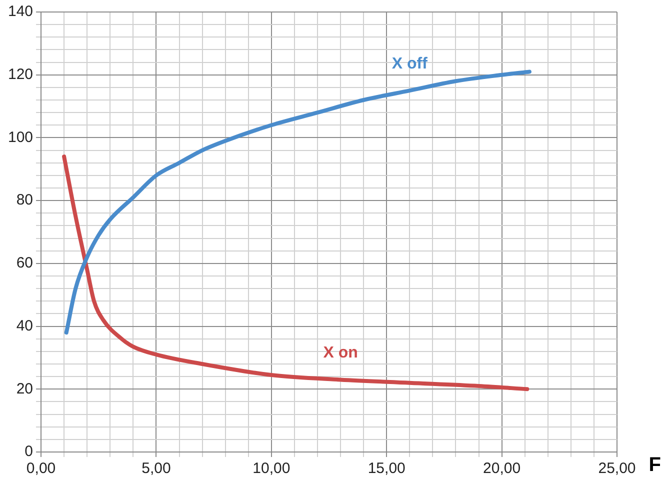 The height and width of the screenshot is (481, 667). I want to click on x-tick-label: 0,00, so click(41, 469).